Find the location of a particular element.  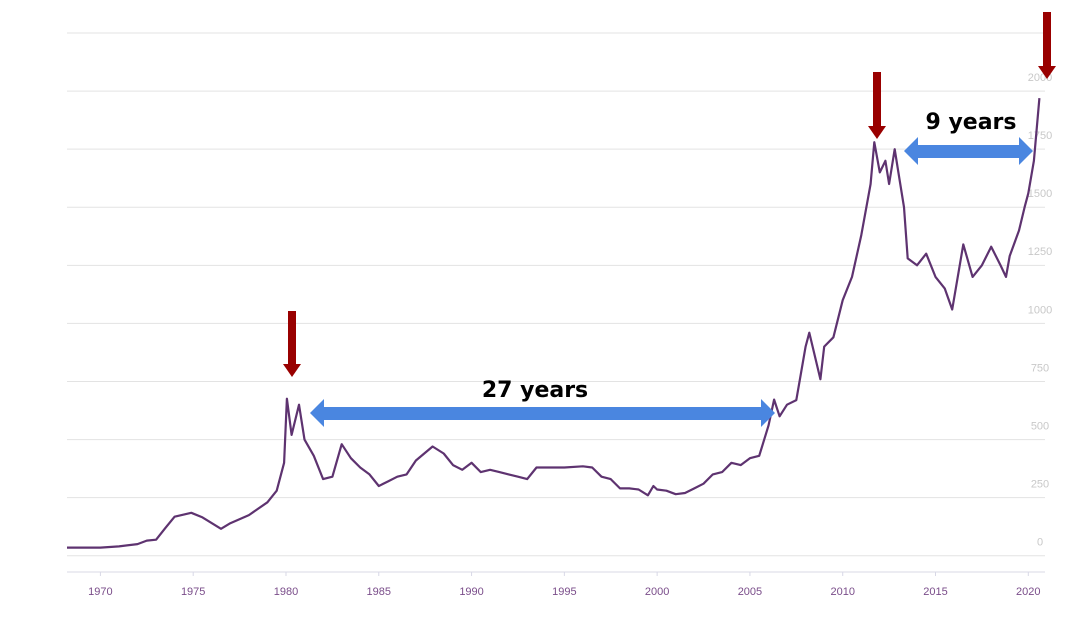

x-tick-label: 1975 is located at coordinates (193, 592).